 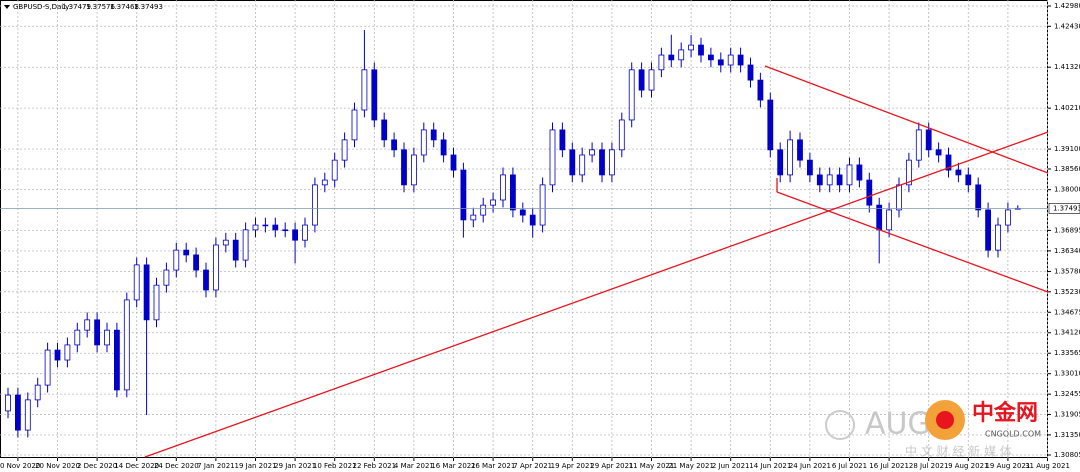 I want to click on y-tick-label: 1.34675, so click(x=1067, y=312).